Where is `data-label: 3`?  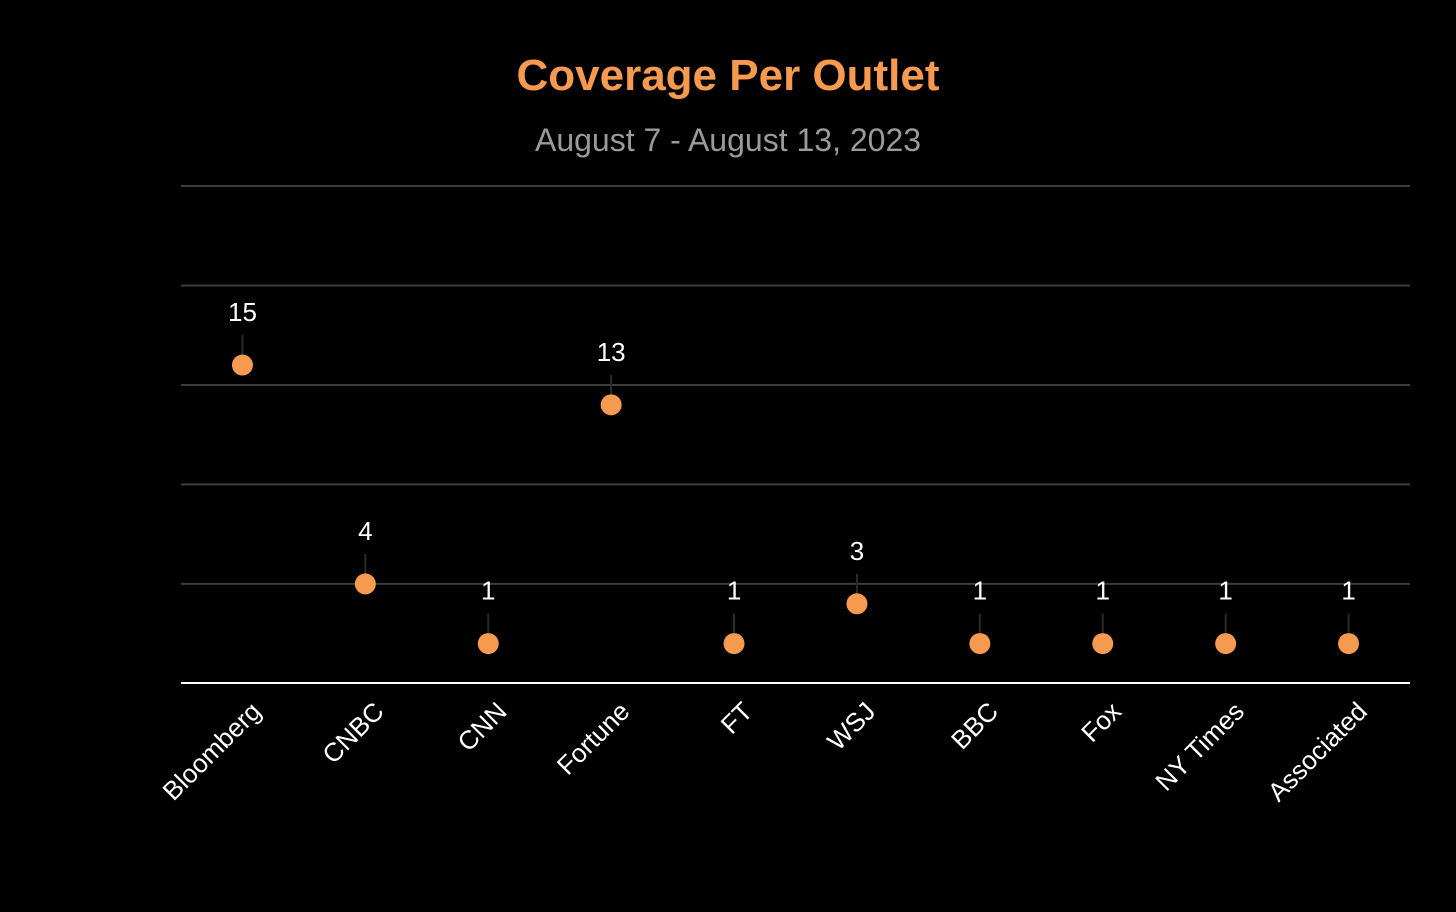 data-label: 3 is located at coordinates (857, 551).